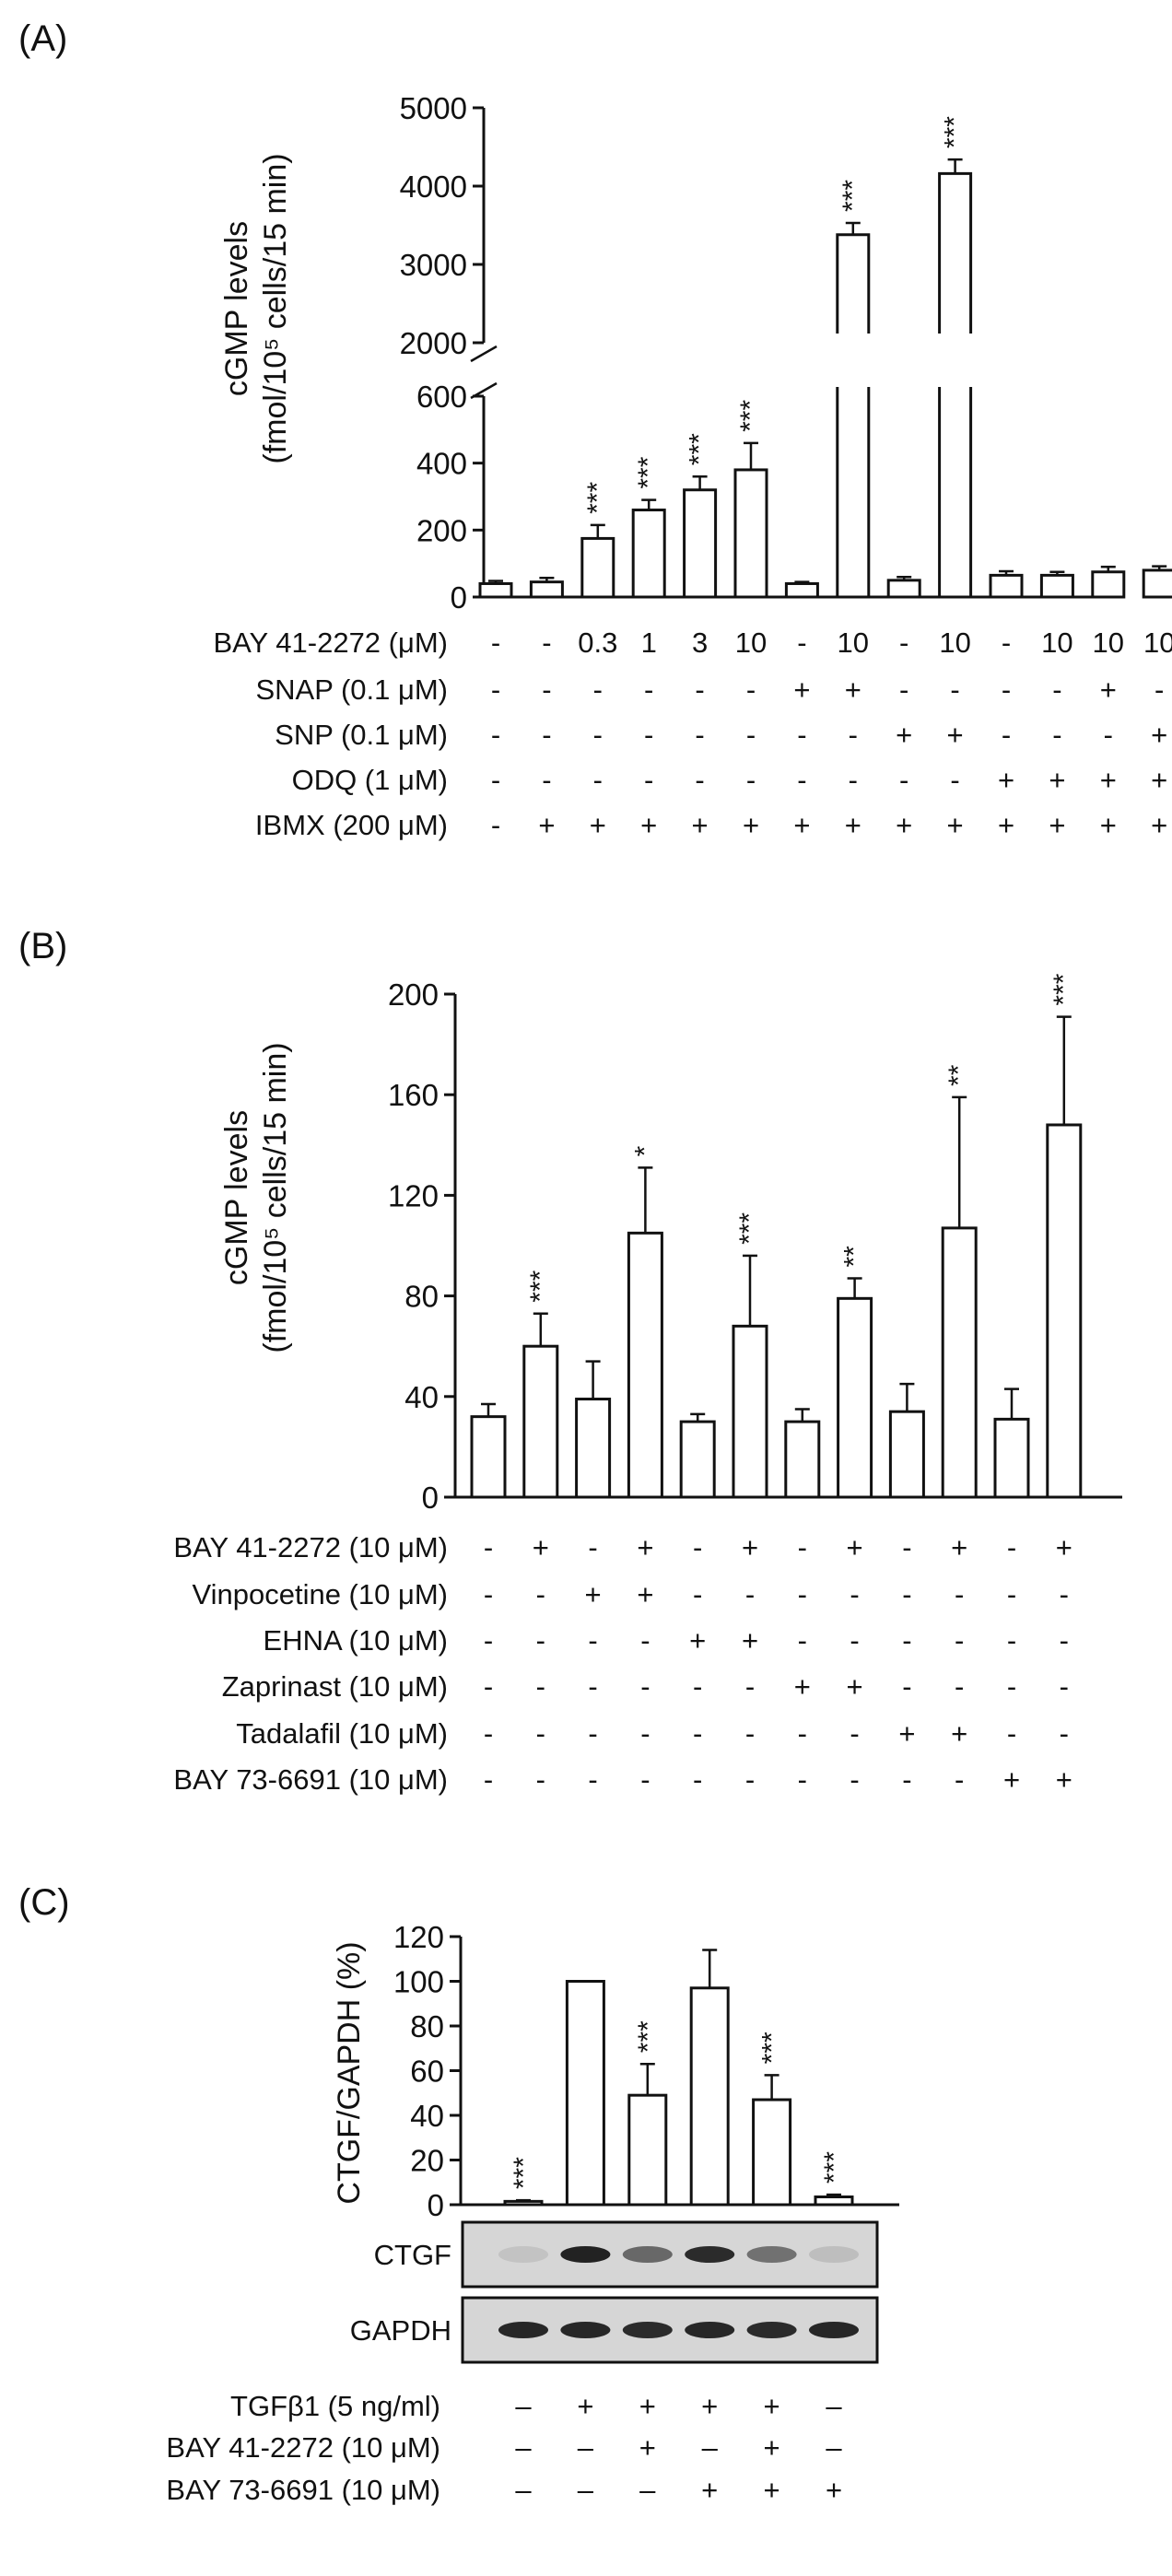 The image size is (1172, 2576). Describe the element at coordinates (649, 642) in the screenshot. I see `condition-value: 1` at that location.